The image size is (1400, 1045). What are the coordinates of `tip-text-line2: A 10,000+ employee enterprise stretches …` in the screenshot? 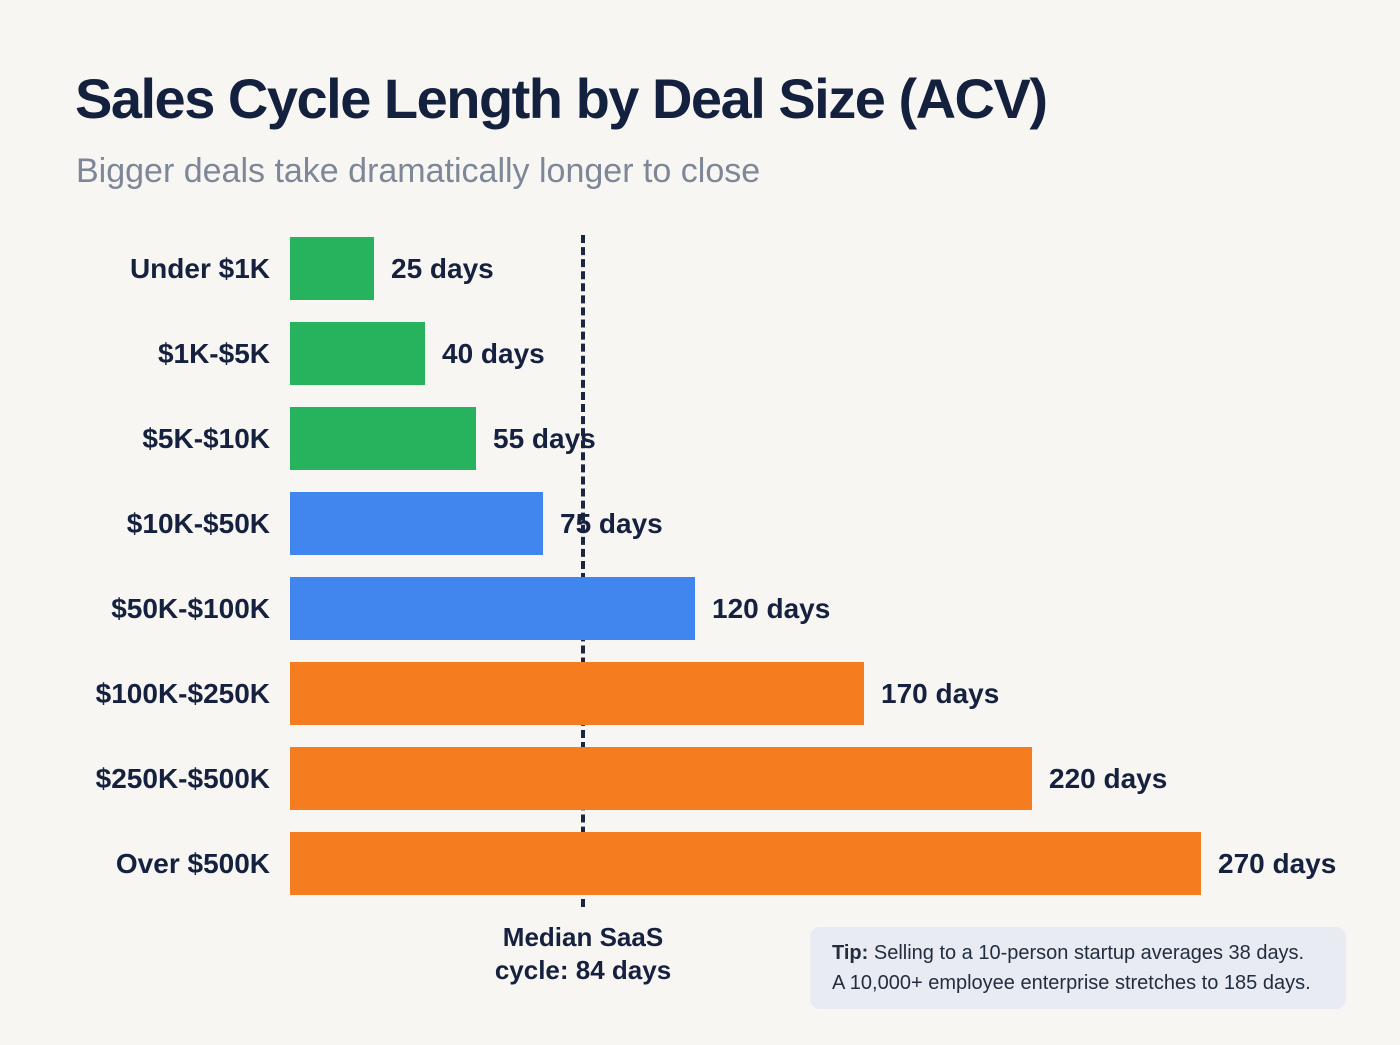 It's located at (1071, 983).